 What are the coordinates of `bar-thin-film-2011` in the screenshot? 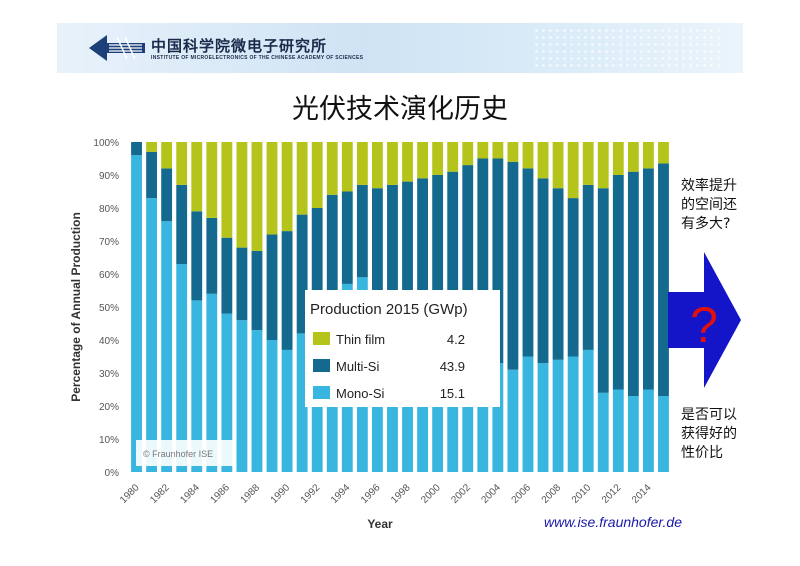 It's located at (603, 165).